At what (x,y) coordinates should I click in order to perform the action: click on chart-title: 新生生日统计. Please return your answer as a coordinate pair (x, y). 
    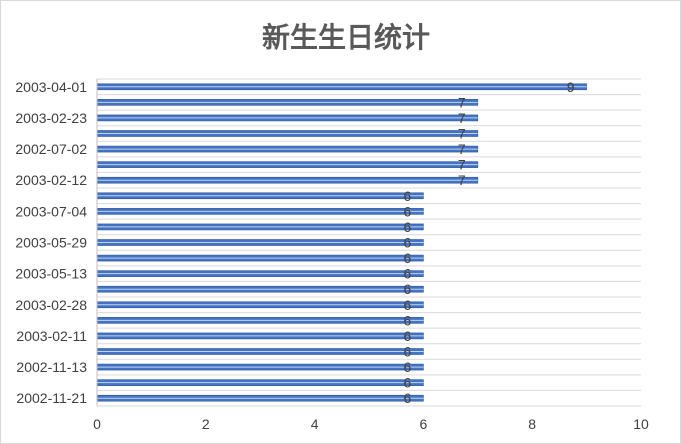
    Looking at the image, I should click on (346, 37).